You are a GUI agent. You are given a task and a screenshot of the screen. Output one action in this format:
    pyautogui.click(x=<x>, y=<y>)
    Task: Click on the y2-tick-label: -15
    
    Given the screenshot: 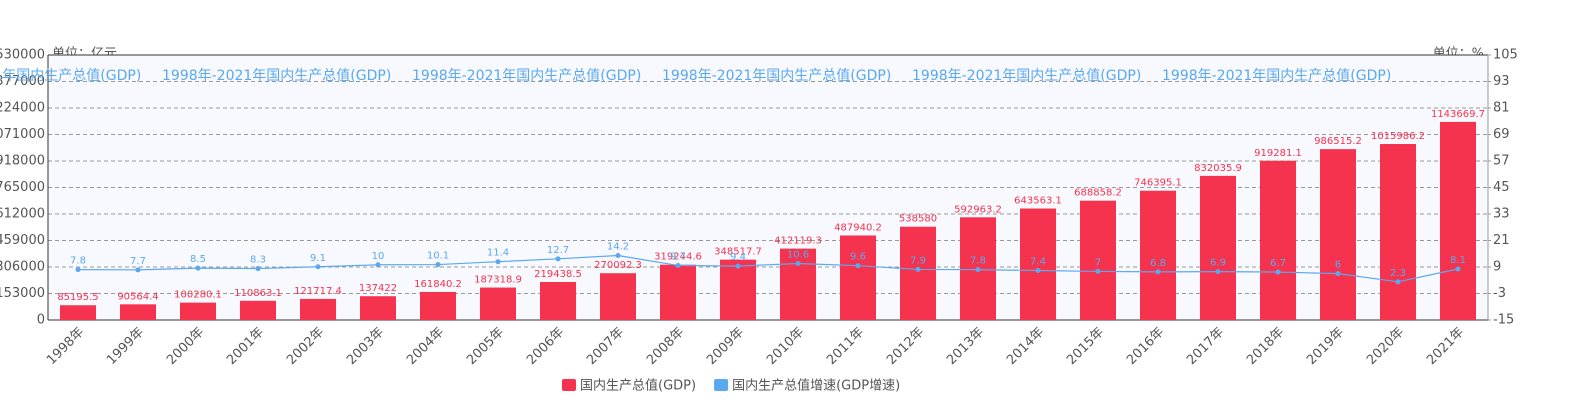 What is the action you would take?
    pyautogui.click(x=1503, y=320)
    